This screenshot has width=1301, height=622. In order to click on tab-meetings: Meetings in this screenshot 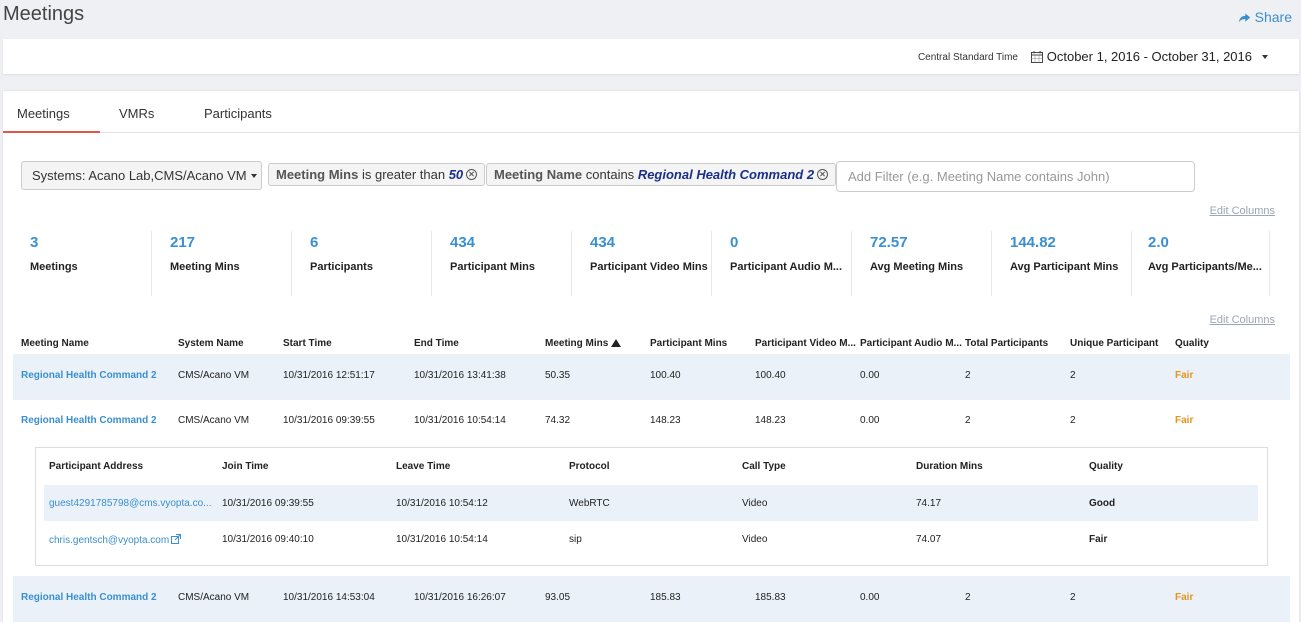, I will do `click(43, 113)`.